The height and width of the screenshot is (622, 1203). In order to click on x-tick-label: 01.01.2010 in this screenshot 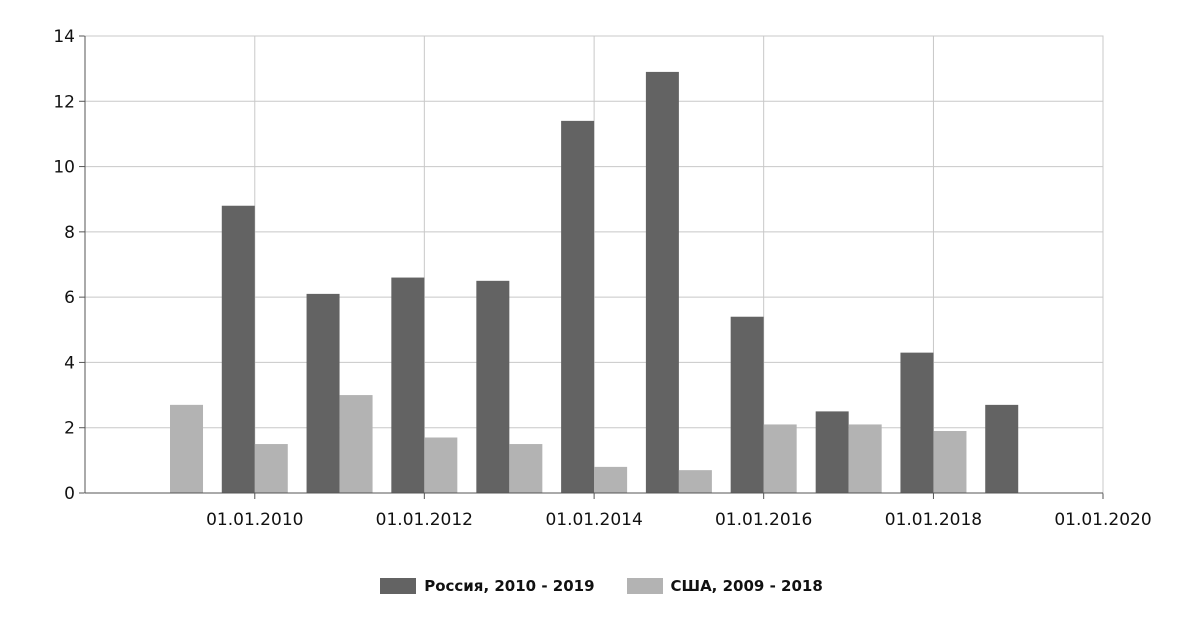, I will do `click(254, 520)`.